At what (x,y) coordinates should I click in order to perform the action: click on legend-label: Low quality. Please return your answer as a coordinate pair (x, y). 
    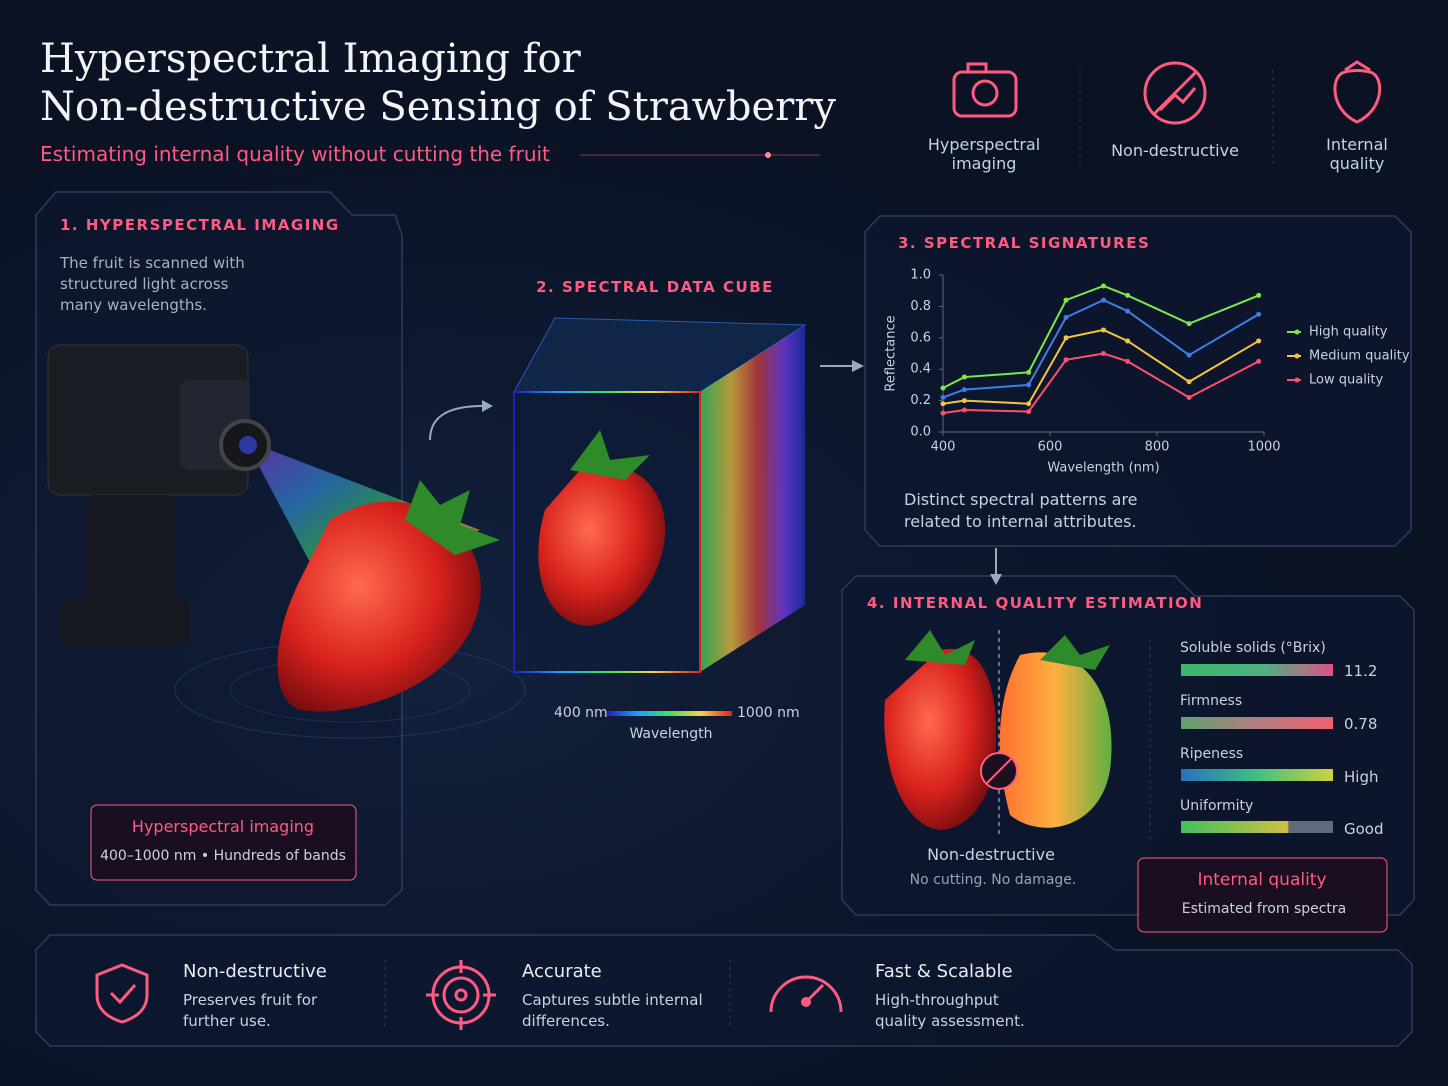
    Looking at the image, I should click on (1346, 380).